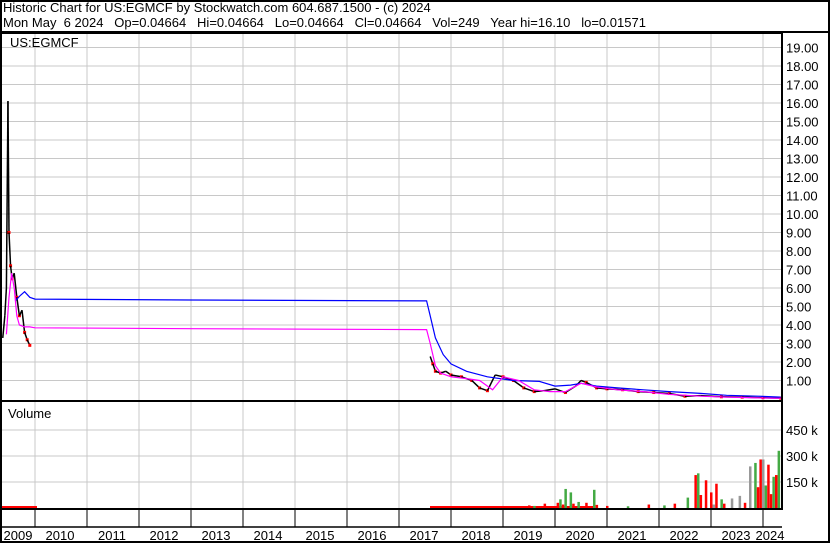  What do you see at coordinates (30, 345) in the screenshot?
I see `down-close-marker` at bounding box center [30, 345].